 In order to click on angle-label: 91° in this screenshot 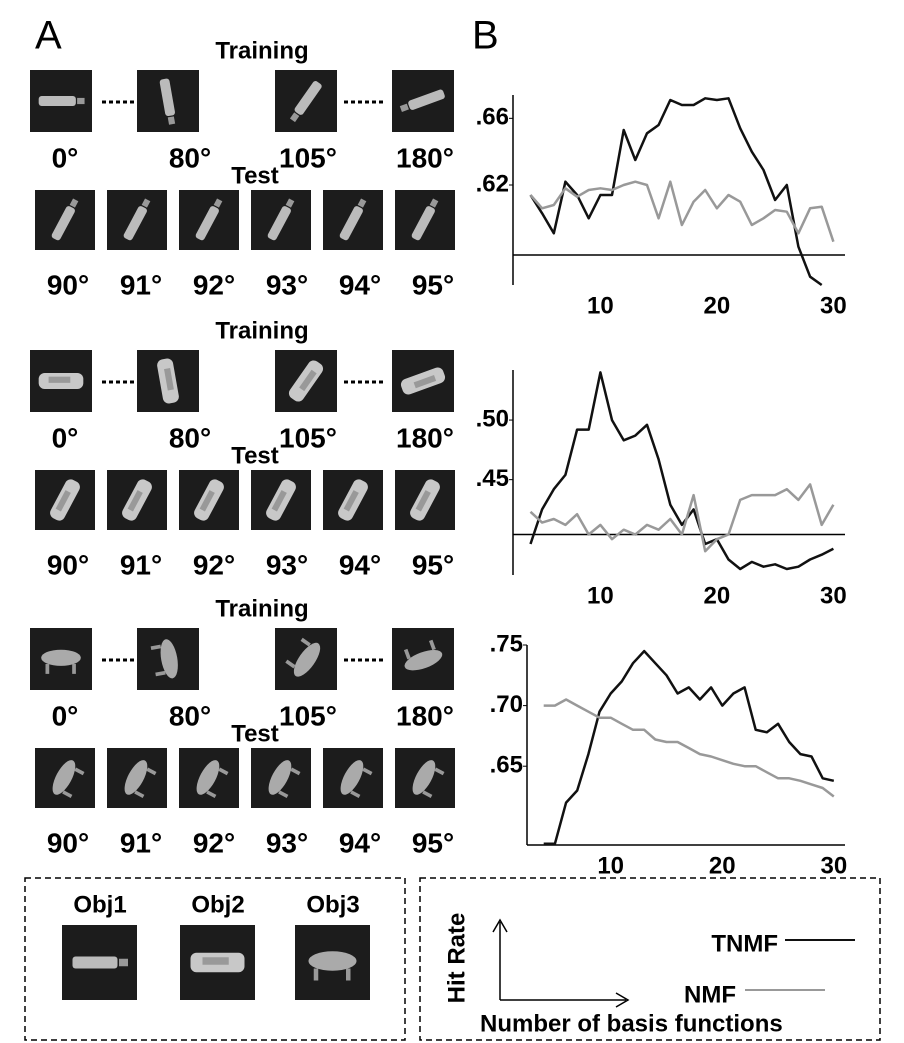, I will do `click(141, 284)`.